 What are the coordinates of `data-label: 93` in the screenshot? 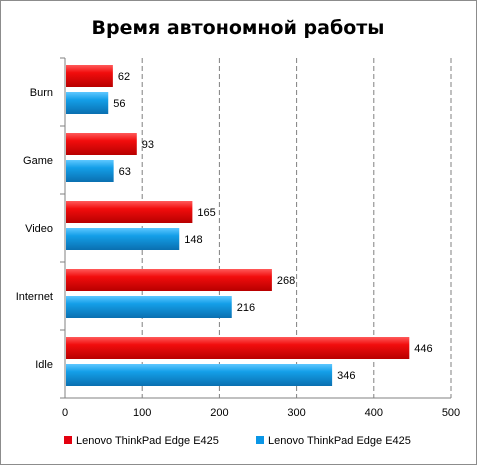 It's located at (148, 145).